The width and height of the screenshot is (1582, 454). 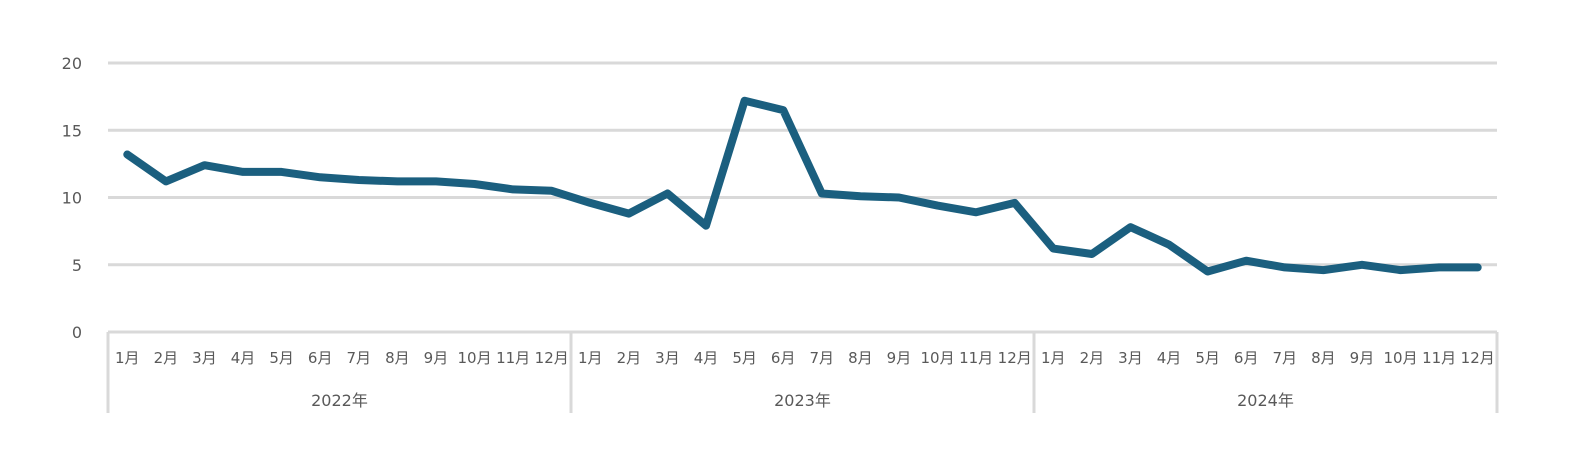 I want to click on x-group-label: 2024年, so click(x=1265, y=400).